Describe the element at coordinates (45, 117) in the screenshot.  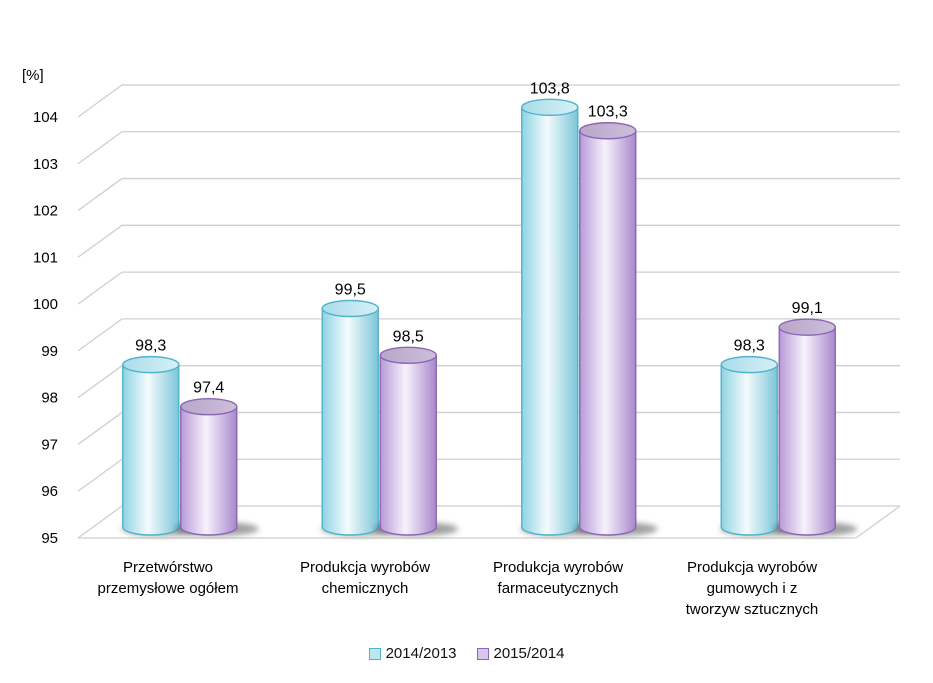
I see `y-tick-label: 104` at that location.